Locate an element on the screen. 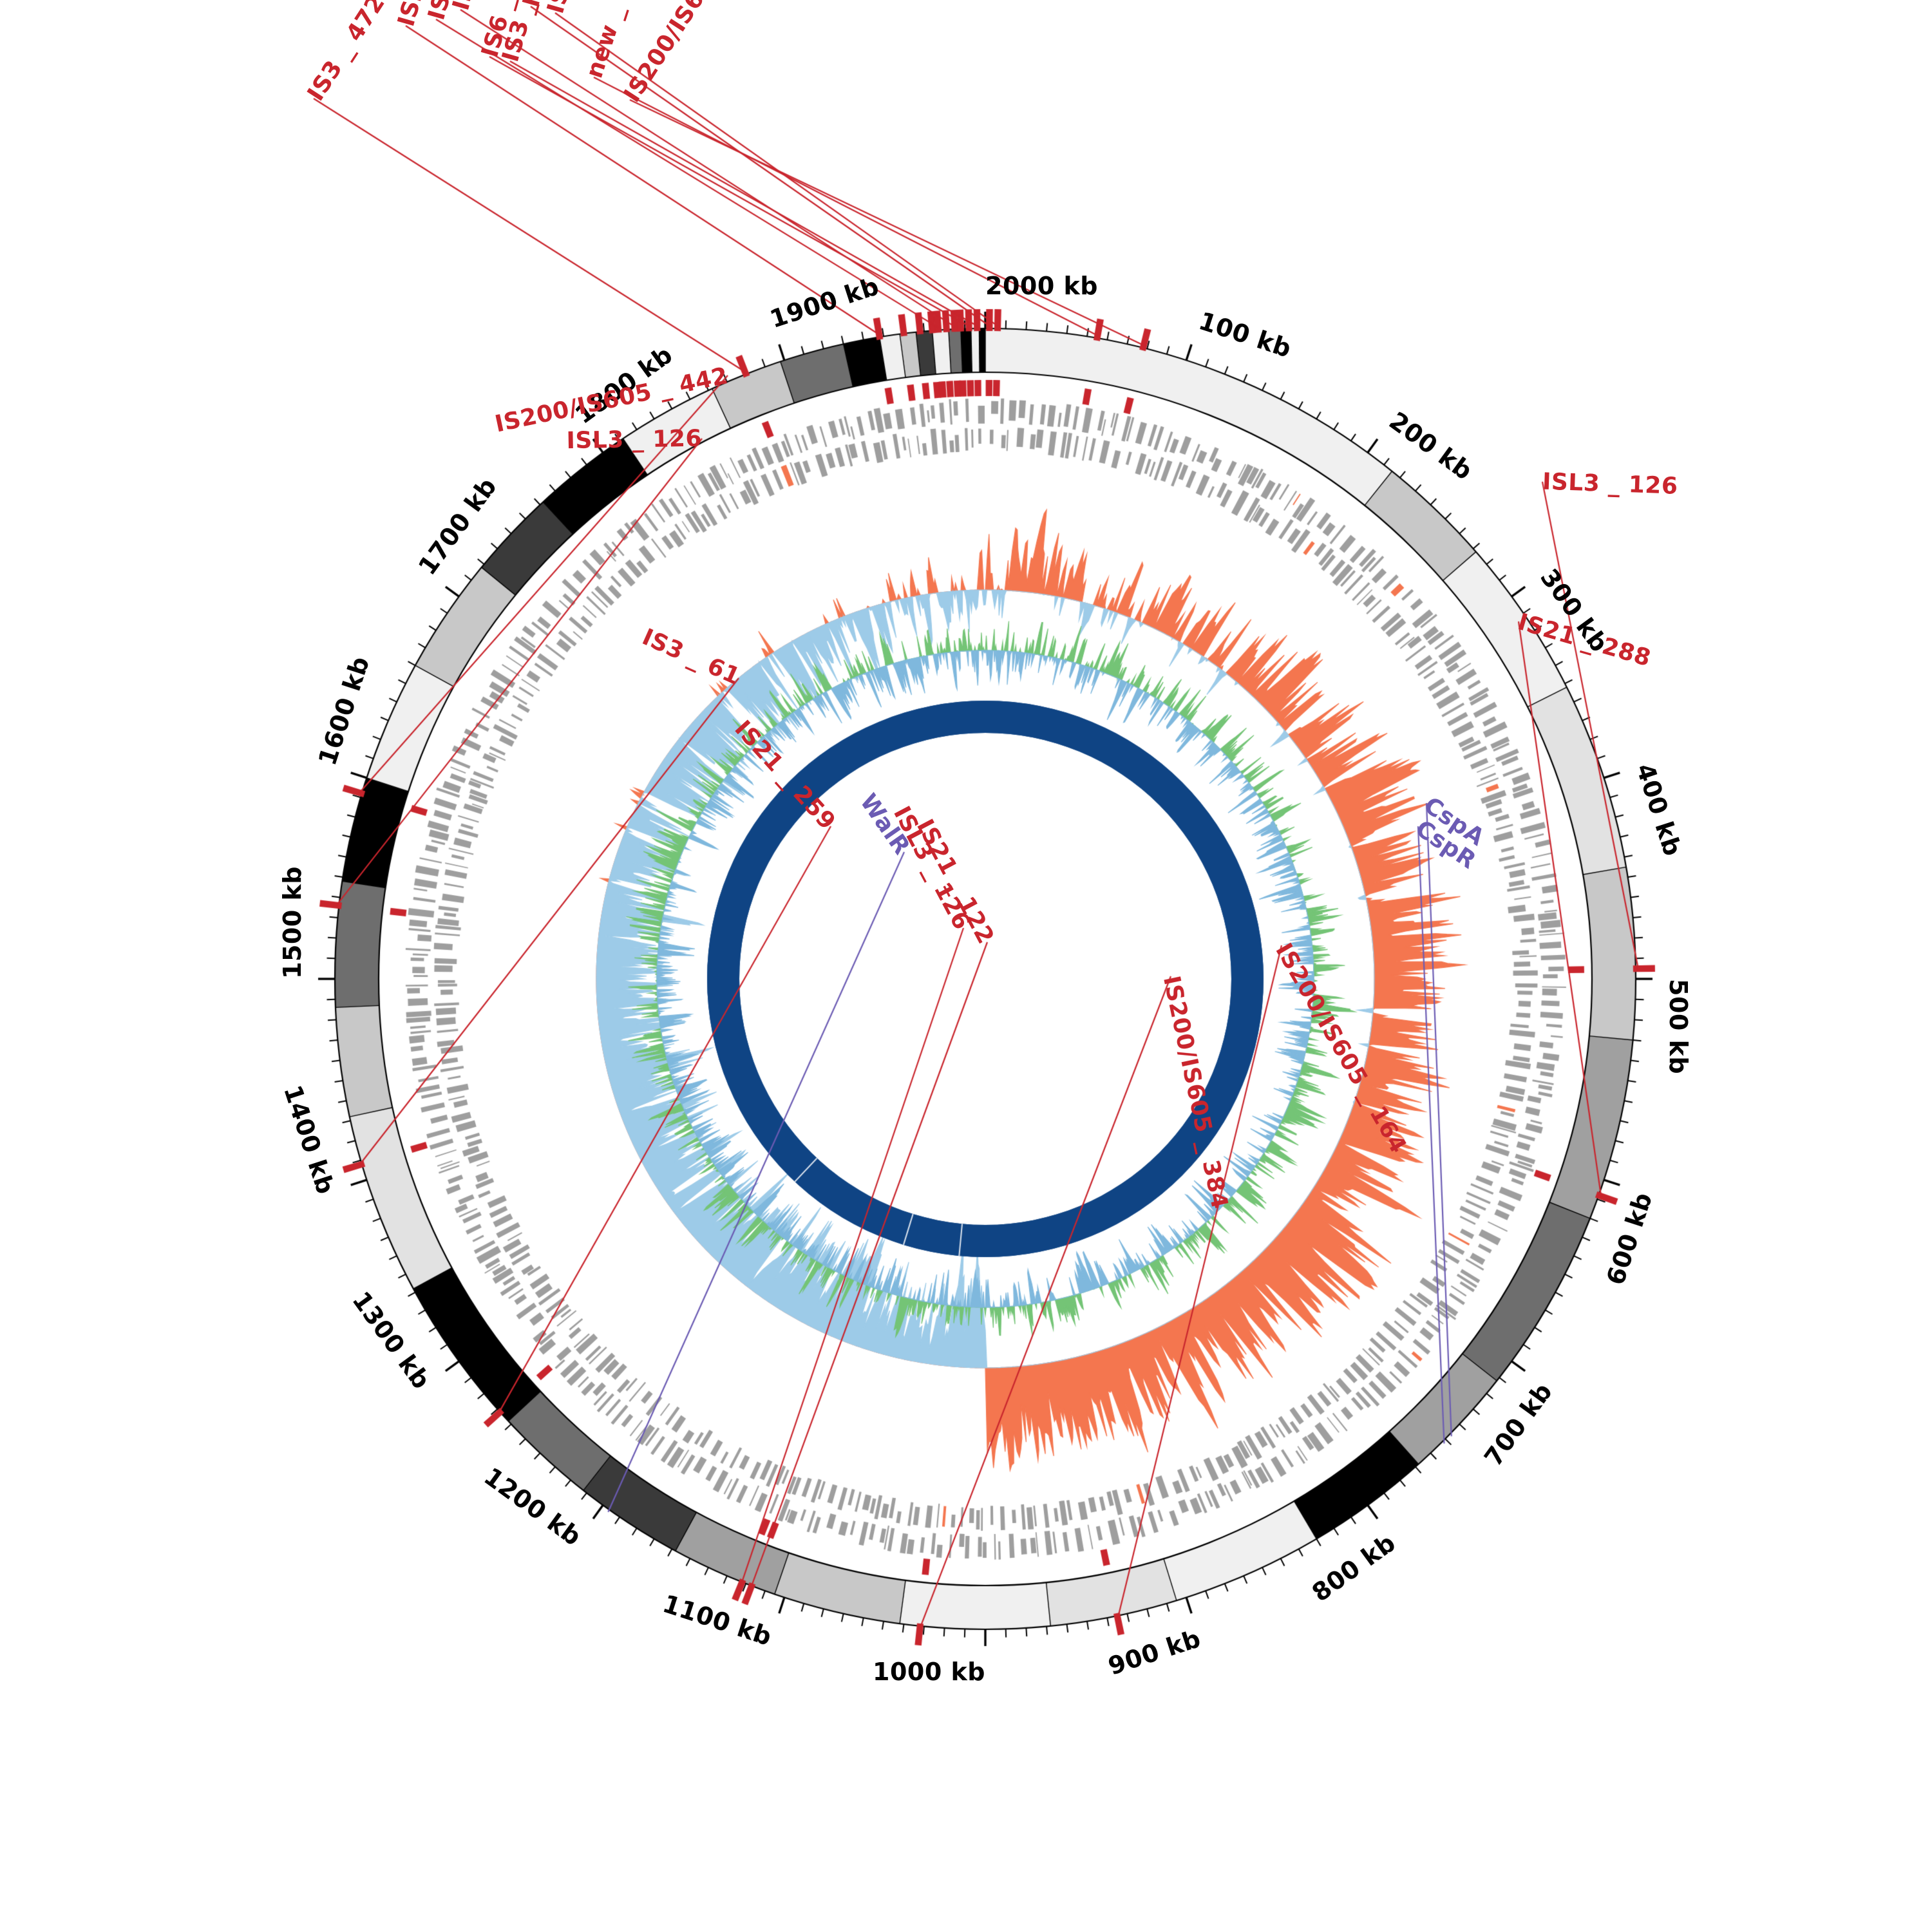  is-element-label-10: ISL3 _ 126 is located at coordinates (1610, 484).